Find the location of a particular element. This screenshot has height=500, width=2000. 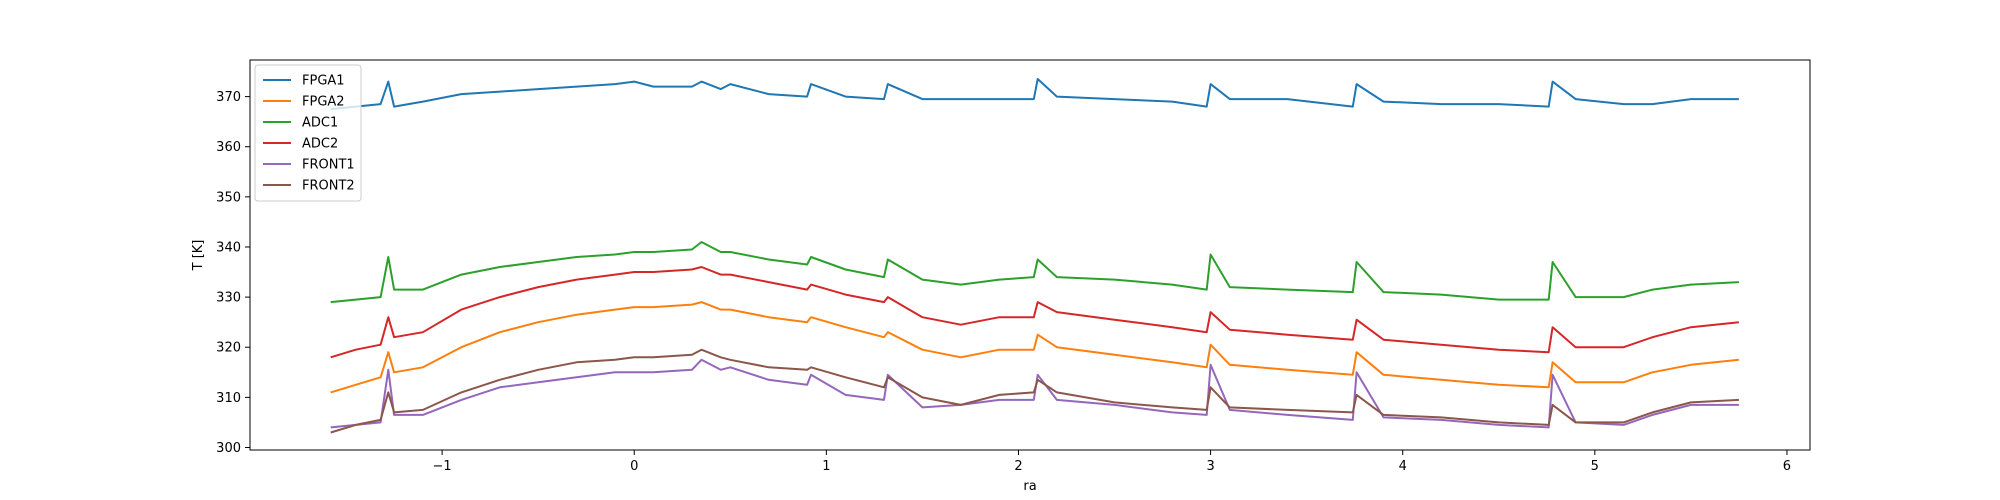

series-line-front2 is located at coordinates (1034, 391).